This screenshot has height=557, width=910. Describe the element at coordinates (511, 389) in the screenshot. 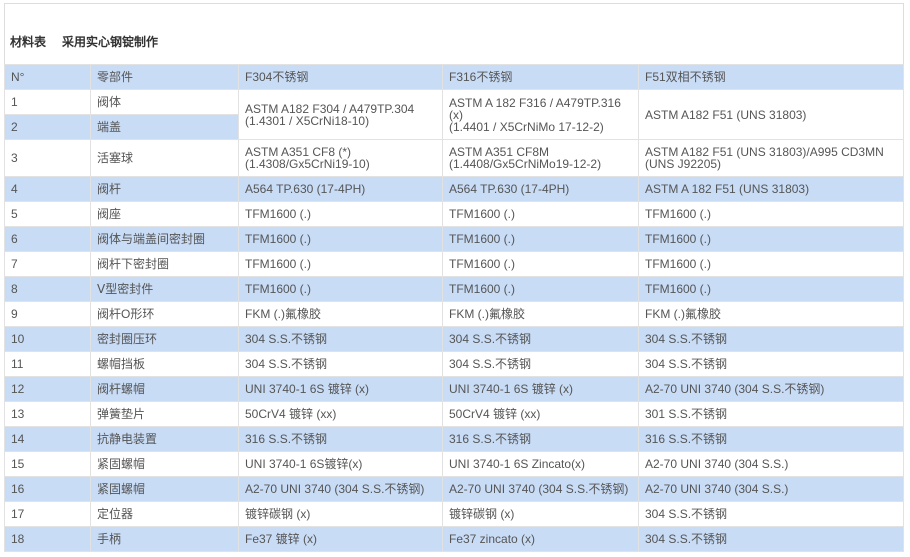

I see `material-text: UNI 3740-1 6S 镀锌 (x)` at that location.